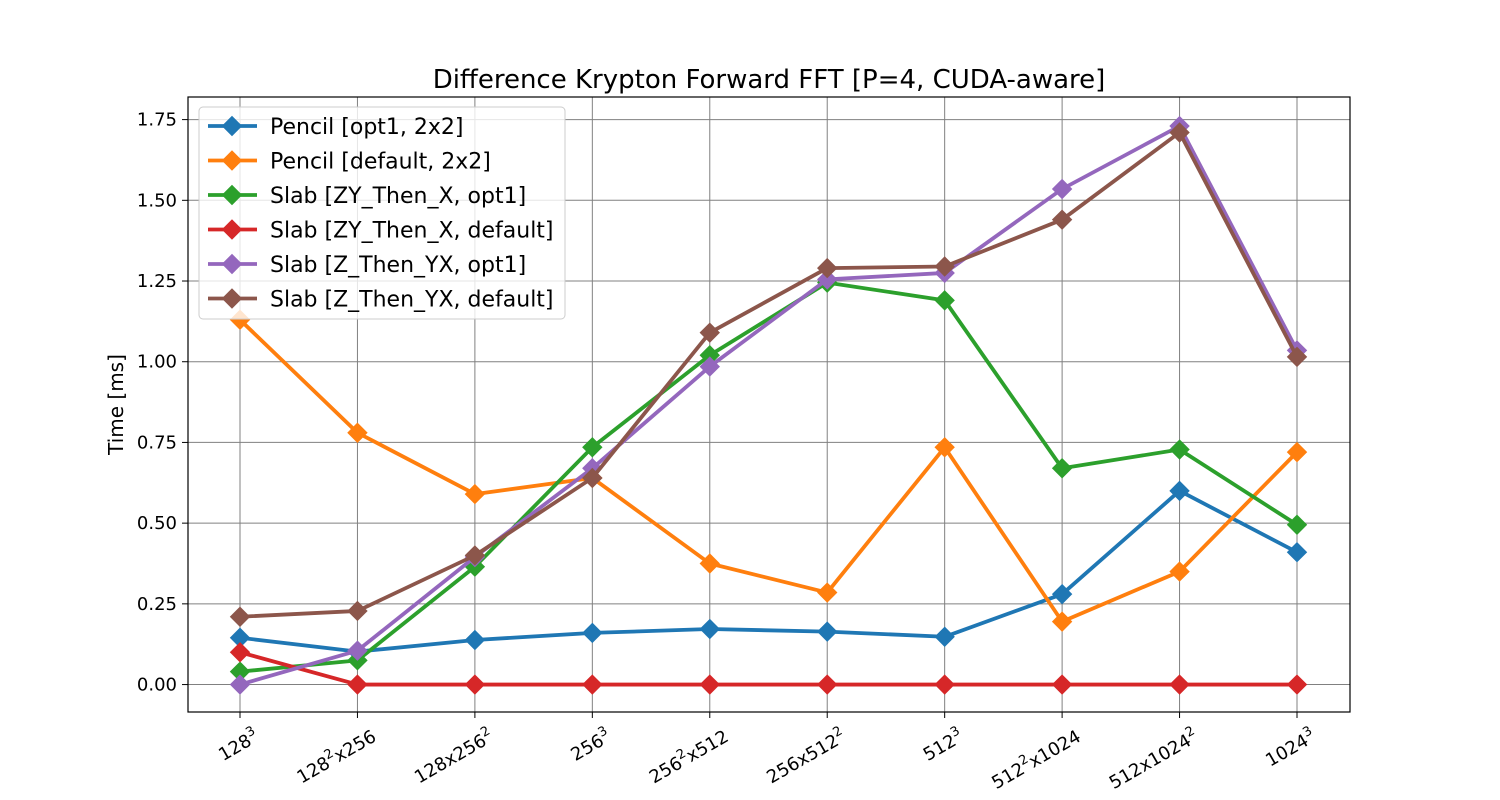 The width and height of the screenshot is (1500, 800). I want to click on x-tick-label: 5123, so click(942, 745).